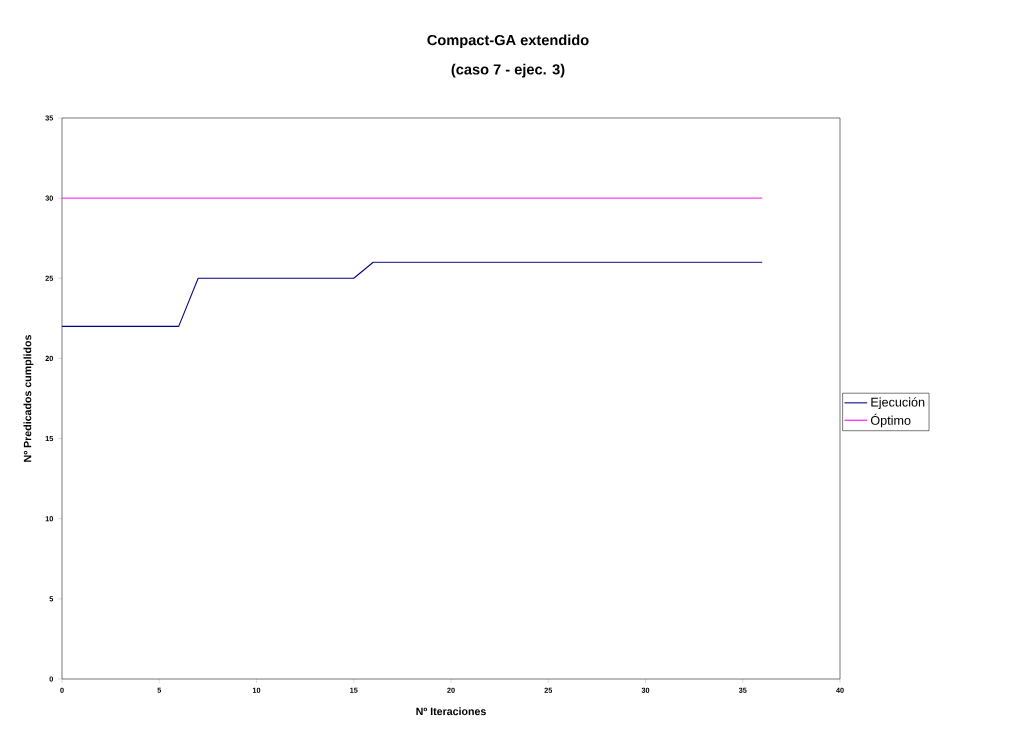  I want to click on chart-subtitle: (caso 7 - ejec. 3), so click(508, 70).